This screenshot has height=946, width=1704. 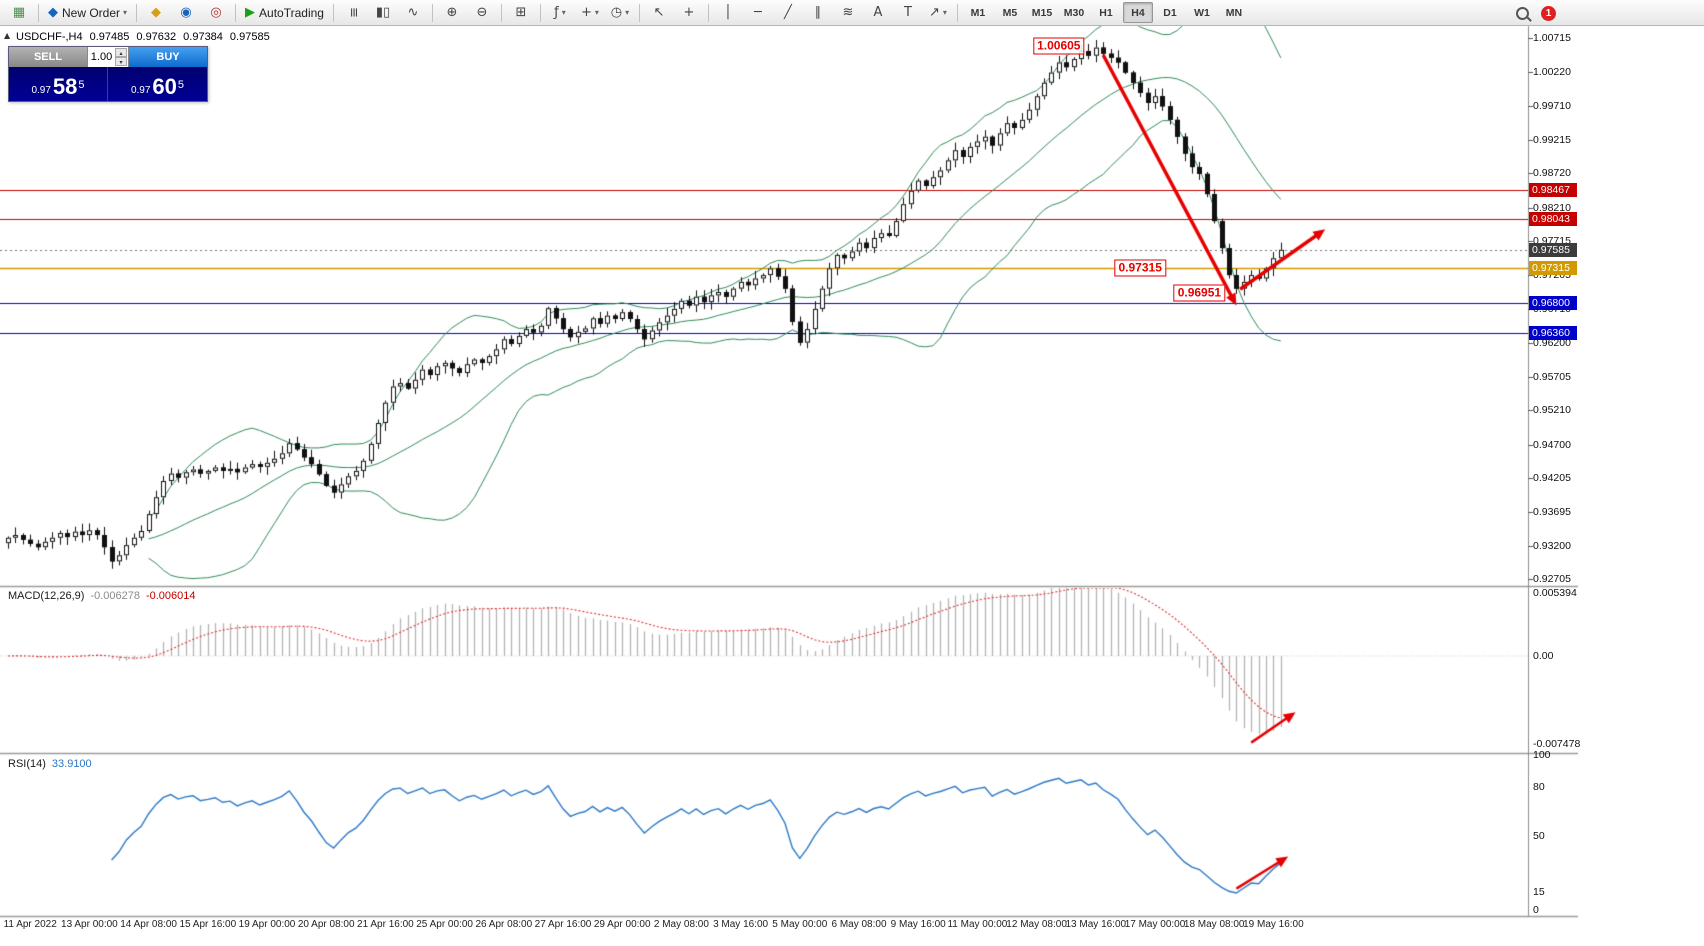 What do you see at coordinates (452, 13) in the screenshot?
I see `zoom-in-icon: ⊕` at bounding box center [452, 13].